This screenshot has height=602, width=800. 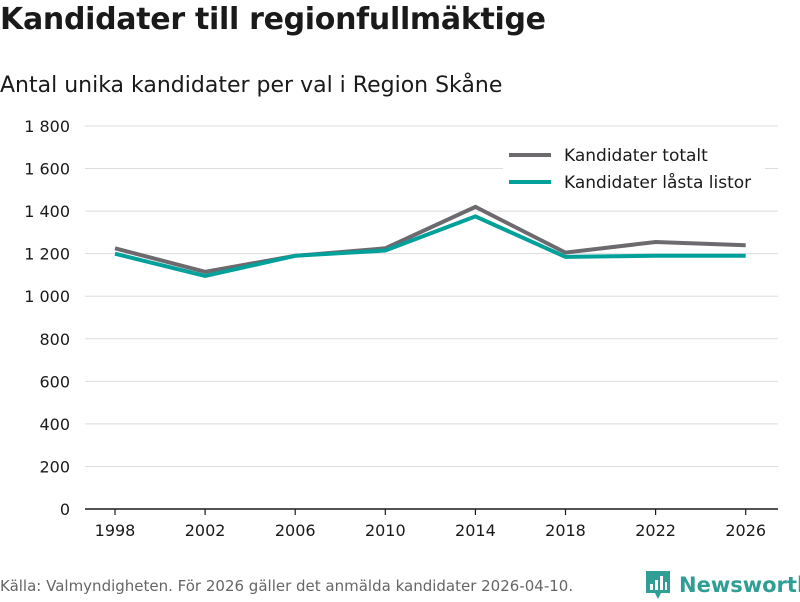 What do you see at coordinates (47, 126) in the screenshot?
I see `y-tick-label: 1 800` at bounding box center [47, 126].